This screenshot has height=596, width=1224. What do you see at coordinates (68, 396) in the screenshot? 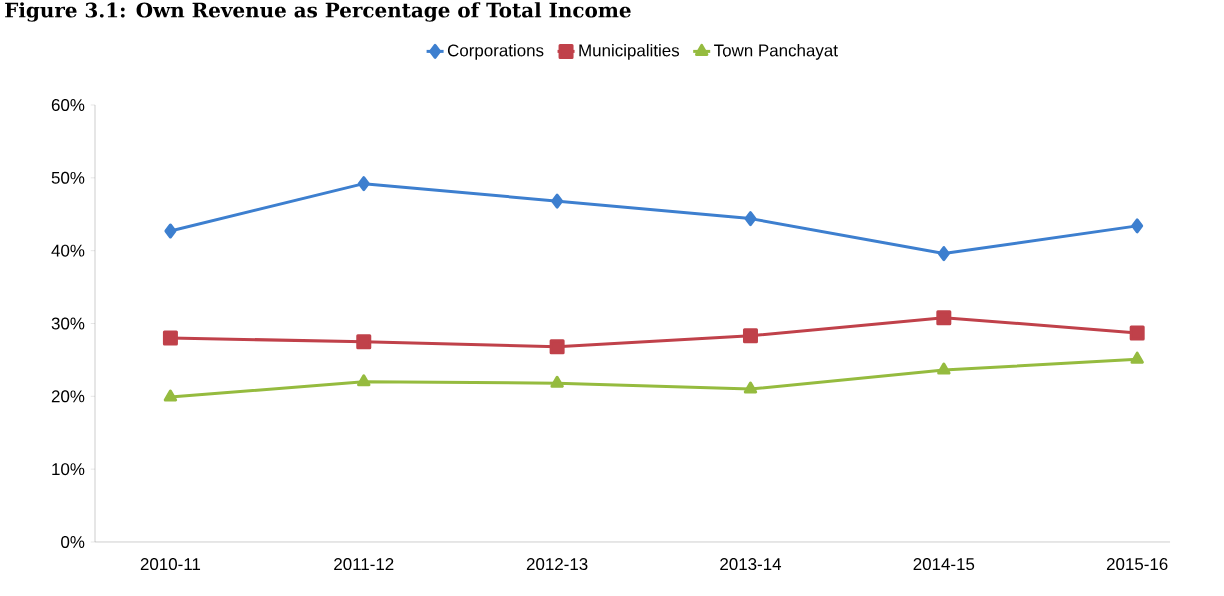
I see `y-tick-label: 20%` at bounding box center [68, 396].